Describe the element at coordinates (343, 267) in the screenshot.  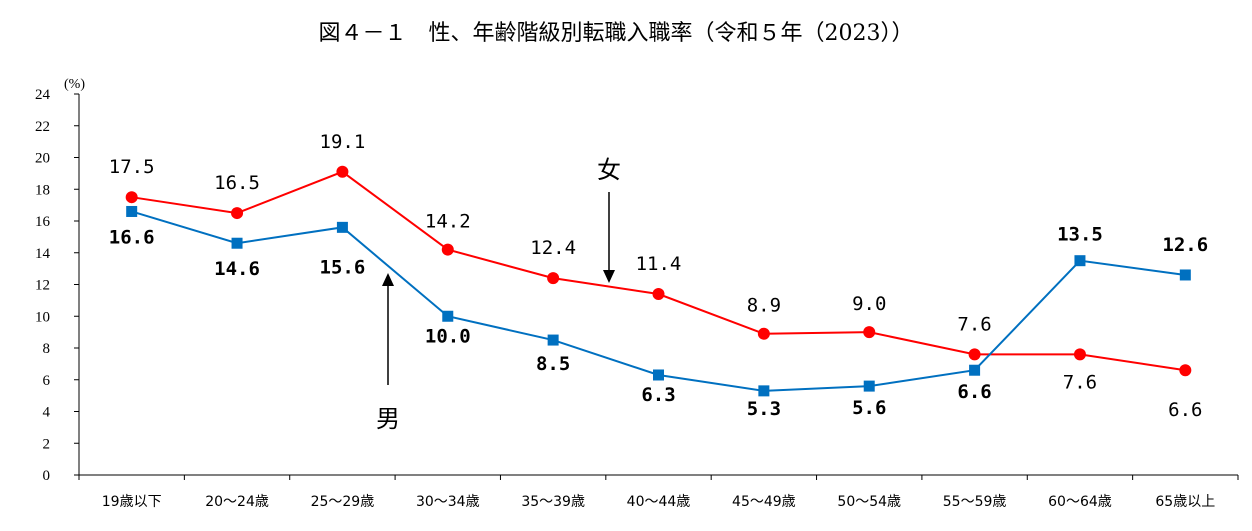
I see `data-label-male: 15.6` at that location.